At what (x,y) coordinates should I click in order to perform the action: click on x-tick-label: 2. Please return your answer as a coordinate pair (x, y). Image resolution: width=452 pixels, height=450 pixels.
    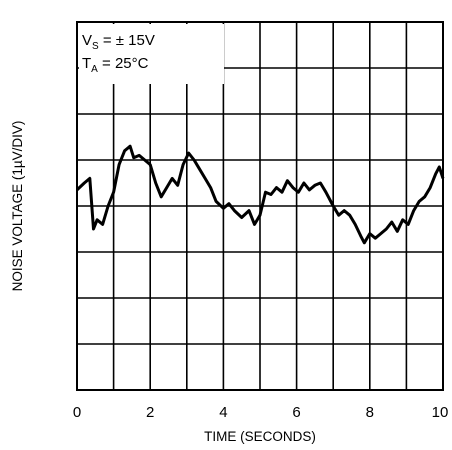
    Looking at the image, I should click on (150, 412).